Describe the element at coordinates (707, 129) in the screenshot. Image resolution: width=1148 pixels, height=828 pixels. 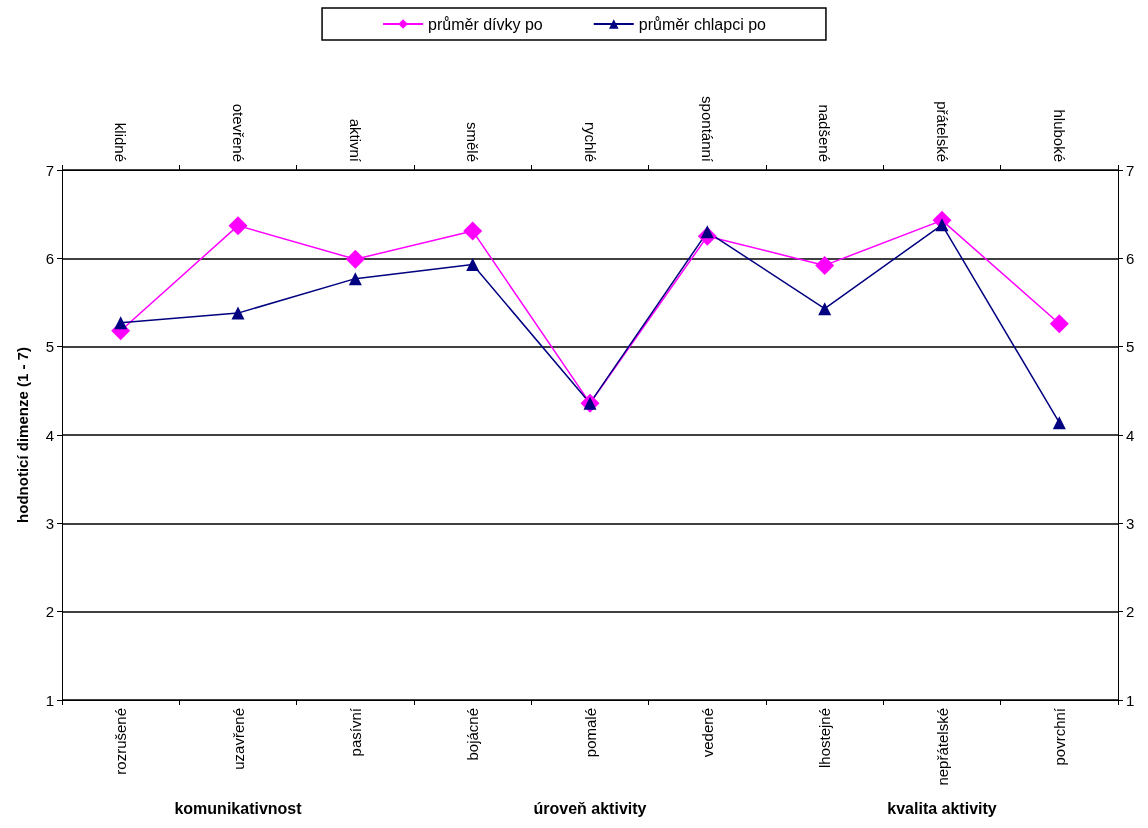
I see `text: spontánní` at that location.